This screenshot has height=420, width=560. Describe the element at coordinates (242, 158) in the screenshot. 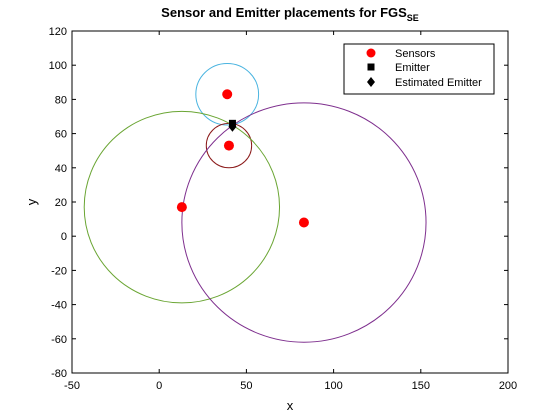

I see `data-markers` at that location.